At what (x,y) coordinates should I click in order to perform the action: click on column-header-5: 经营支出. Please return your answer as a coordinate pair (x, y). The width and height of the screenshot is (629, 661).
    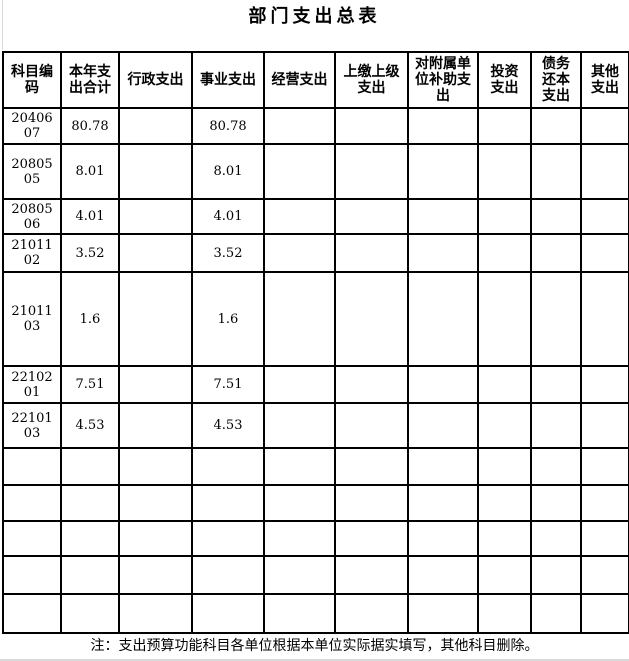
    Looking at the image, I should click on (299, 80).